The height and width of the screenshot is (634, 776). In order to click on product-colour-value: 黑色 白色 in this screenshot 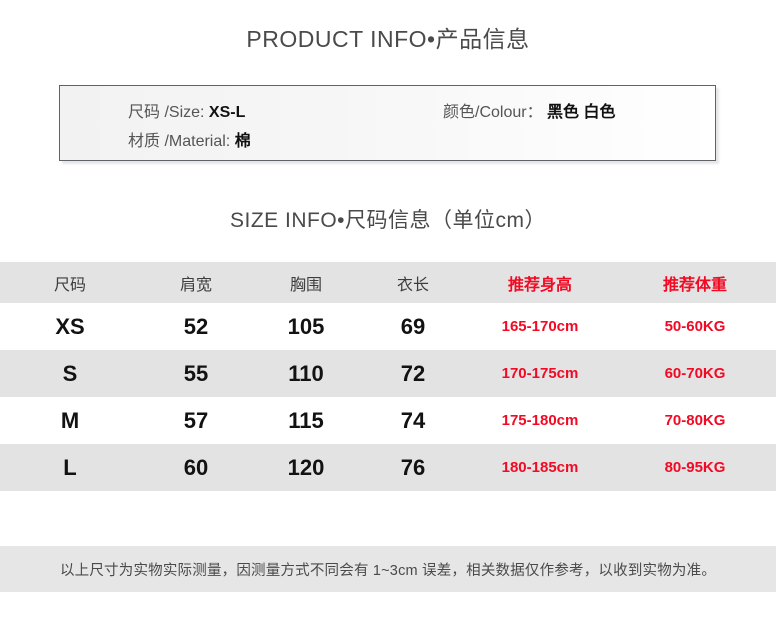, I will do `click(581, 112)`.